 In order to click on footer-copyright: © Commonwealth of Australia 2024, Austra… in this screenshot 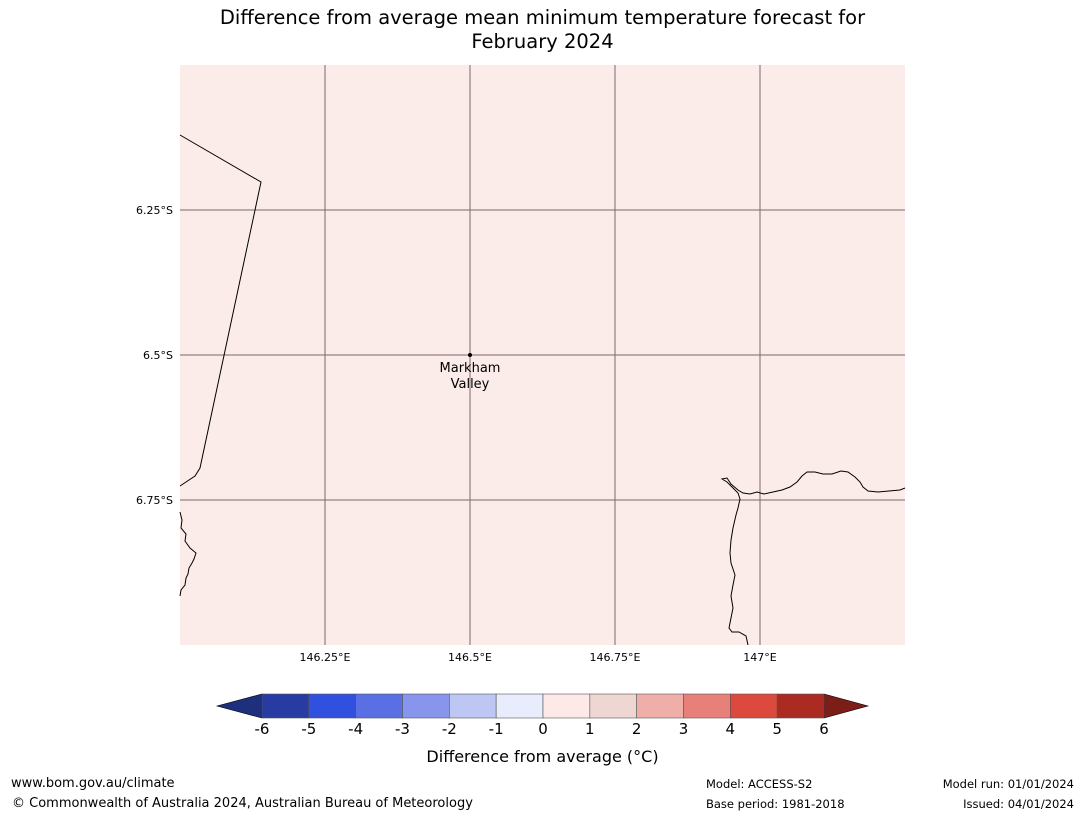, I will do `click(242, 803)`.